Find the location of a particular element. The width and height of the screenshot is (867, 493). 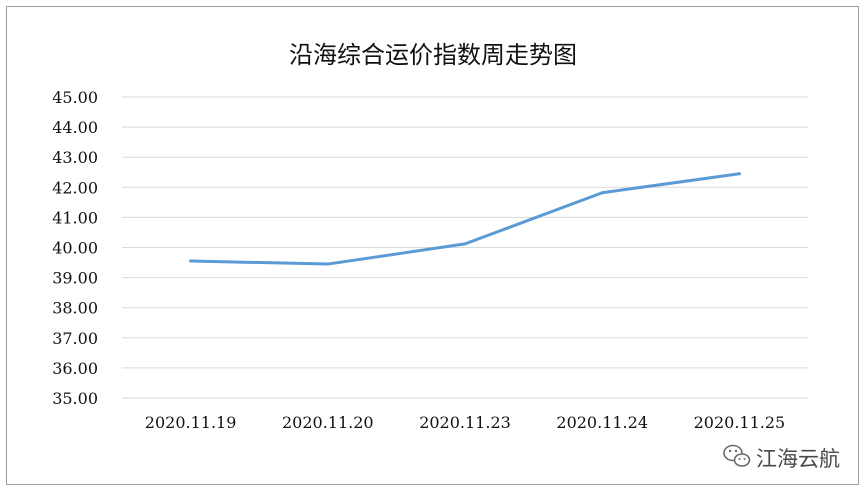

y-tick-label: 45.00 is located at coordinates (75, 97).